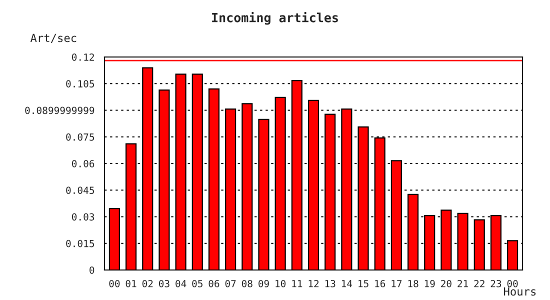 The image size is (550, 300). I want to click on x-tick-label: 16, so click(380, 284).